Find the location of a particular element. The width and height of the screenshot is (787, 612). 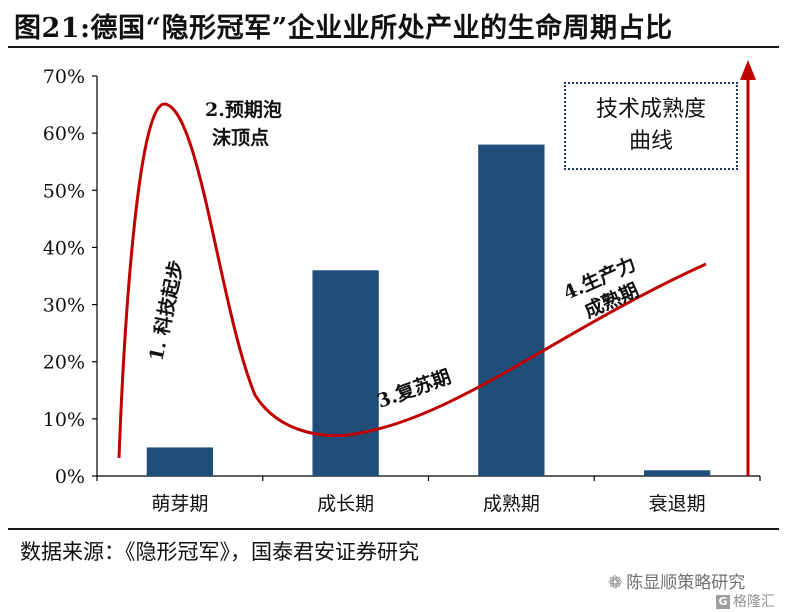

vertical-arrow is located at coordinates (748, 268).